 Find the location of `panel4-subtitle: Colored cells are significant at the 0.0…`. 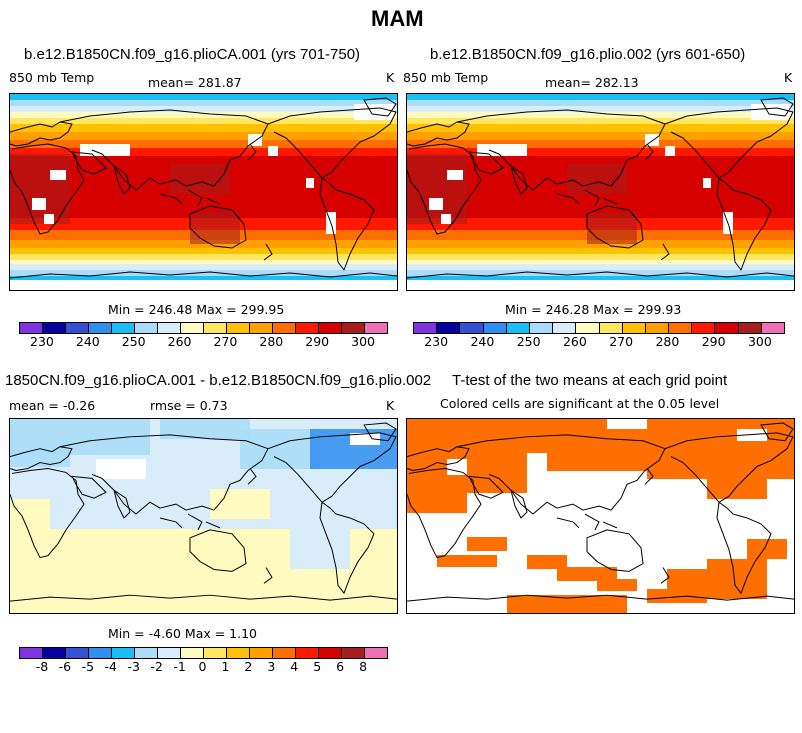

panel4-subtitle: Colored cells are significant at the 0.0… is located at coordinates (580, 403).